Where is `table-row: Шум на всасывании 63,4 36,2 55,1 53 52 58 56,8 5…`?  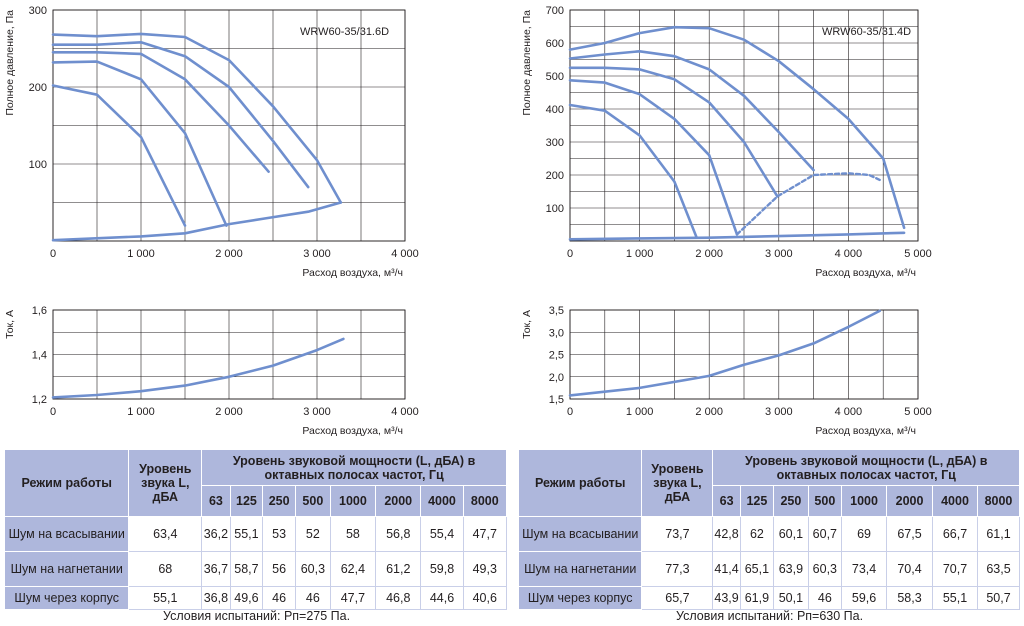 table-row: Шум на всасывании 63,4 36,2 55,1 53 52 58 56,8 5… is located at coordinates (255, 534).